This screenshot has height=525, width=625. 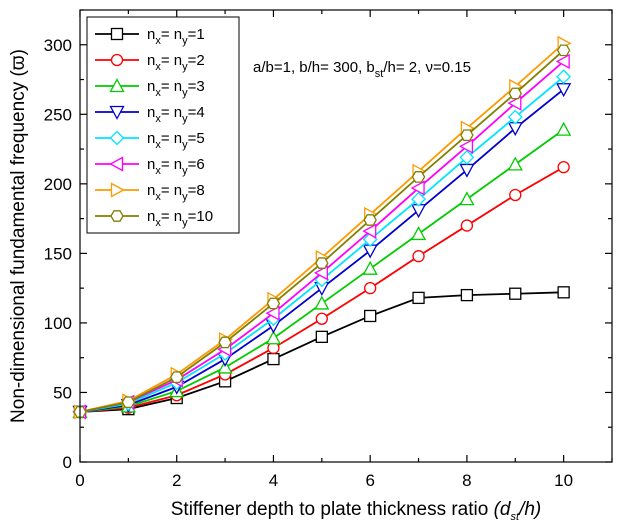 I want to click on legend-item-6: nx= ny=6, so click(x=150, y=166).